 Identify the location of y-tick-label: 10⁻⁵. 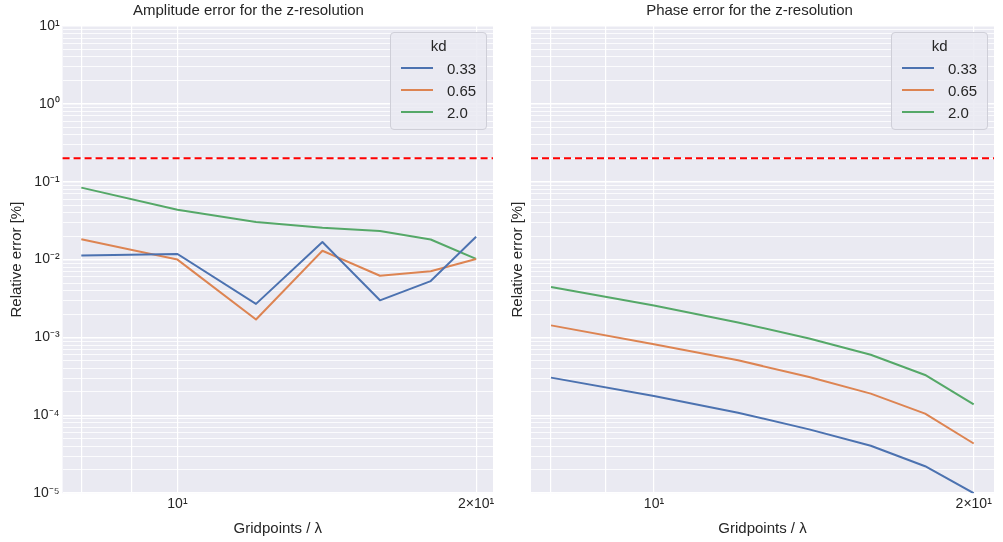
(46, 492).